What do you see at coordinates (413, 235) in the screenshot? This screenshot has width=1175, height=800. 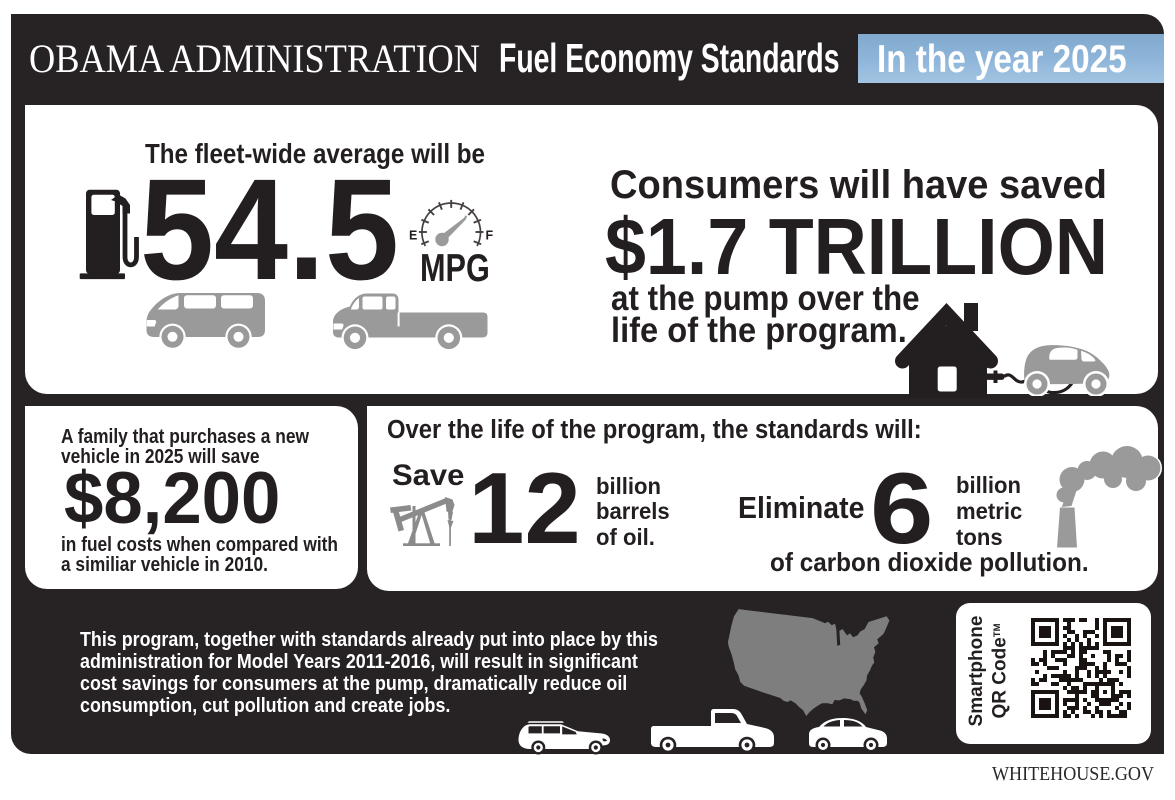 I see `svg-text: E` at bounding box center [413, 235].